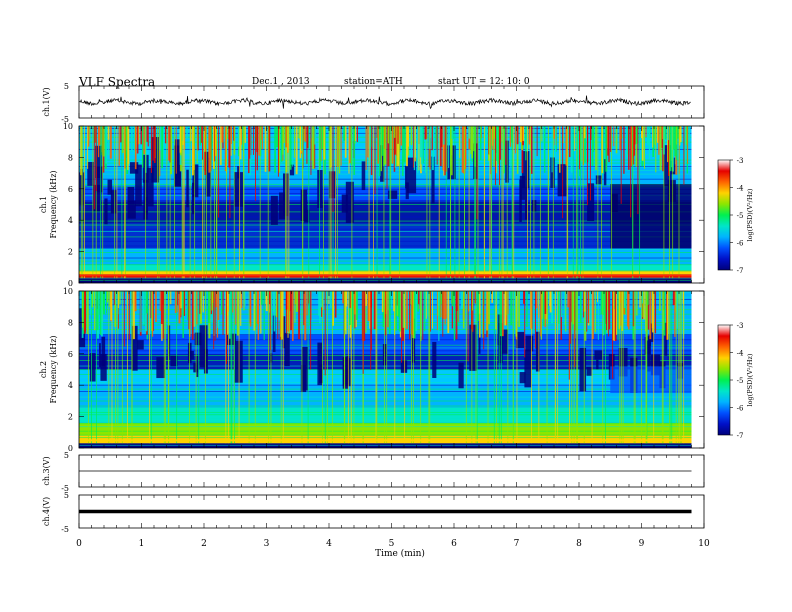 The image size is (792, 612). I want to click on ch2-spectrogram-ylabel: ch.2, so click(43, 369).